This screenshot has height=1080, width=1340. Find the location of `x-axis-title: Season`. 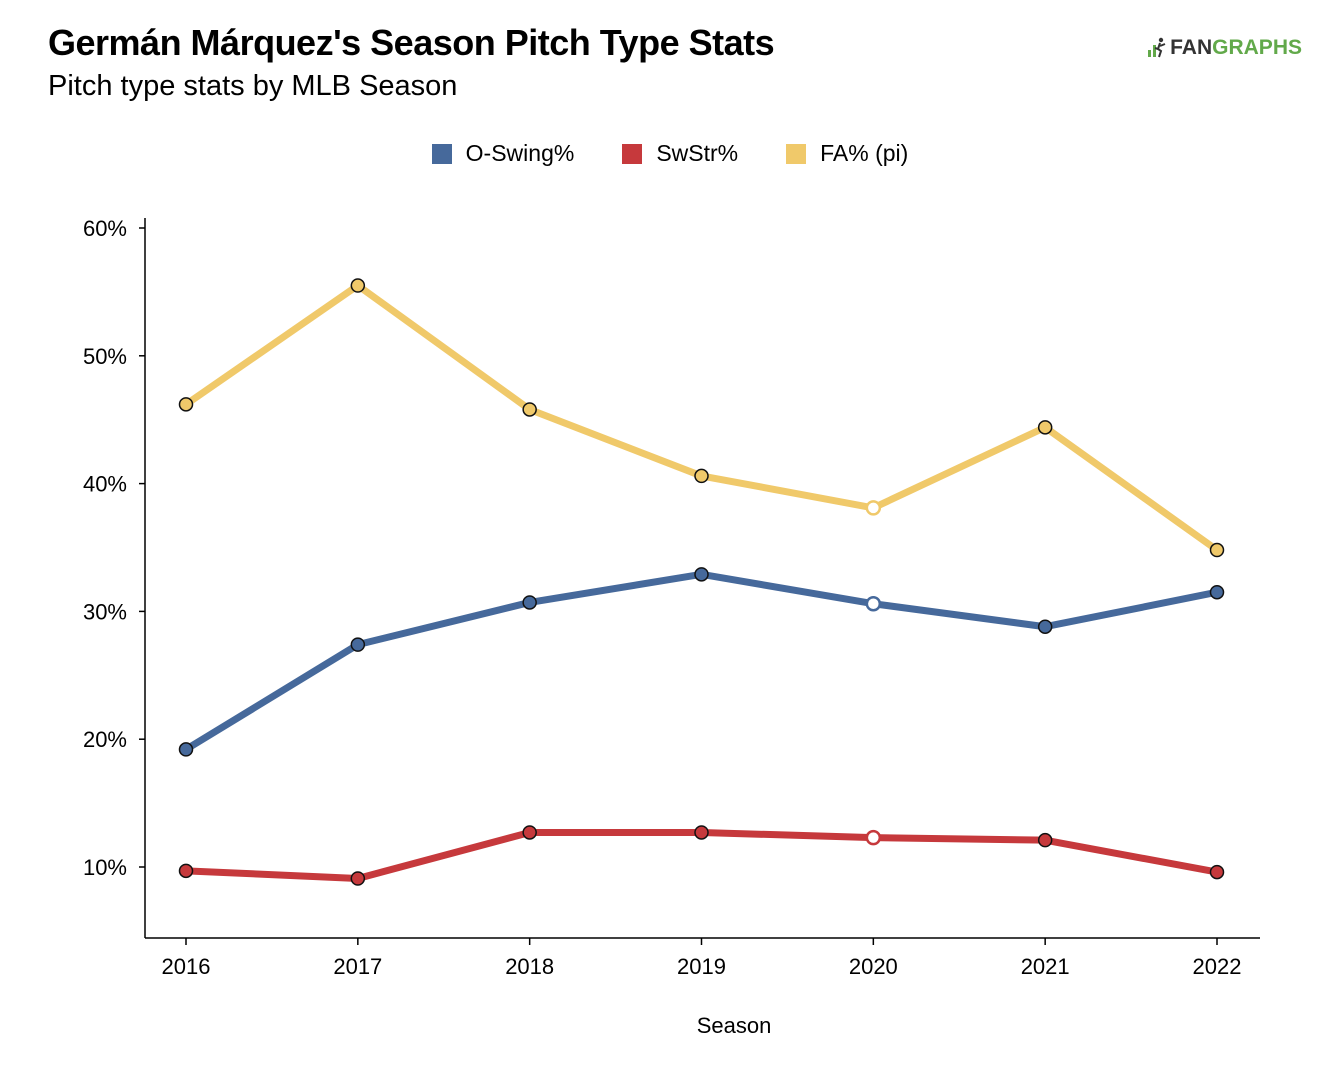

x-axis-title: Season is located at coordinates (734, 1025).